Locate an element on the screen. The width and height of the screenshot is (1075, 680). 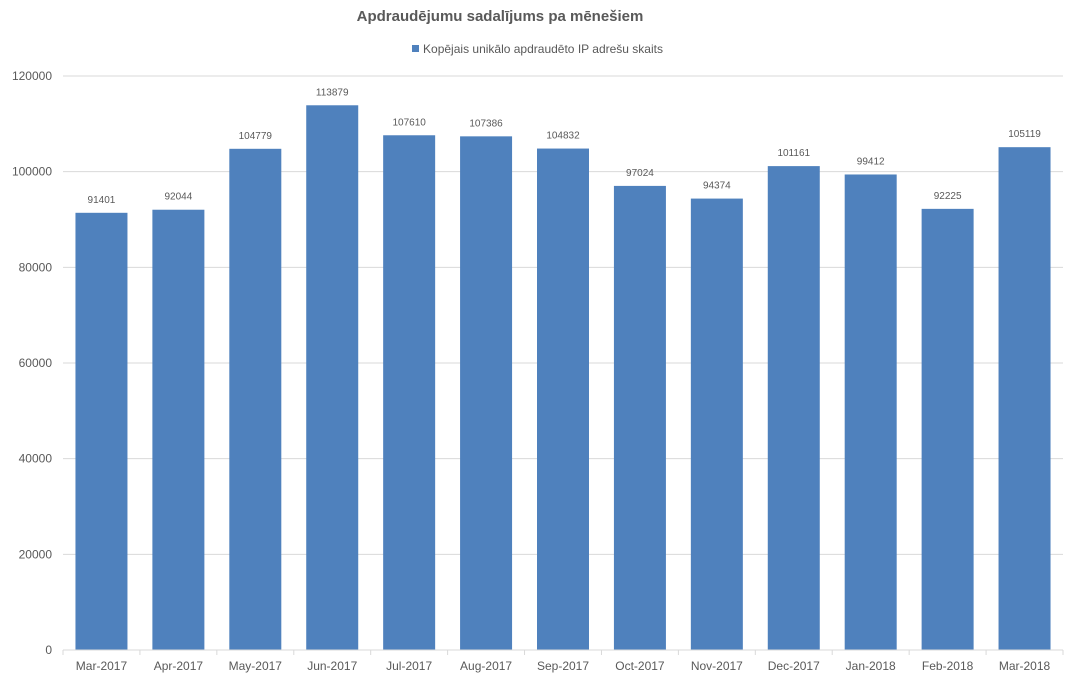
data-label: 113879 is located at coordinates (332, 92).